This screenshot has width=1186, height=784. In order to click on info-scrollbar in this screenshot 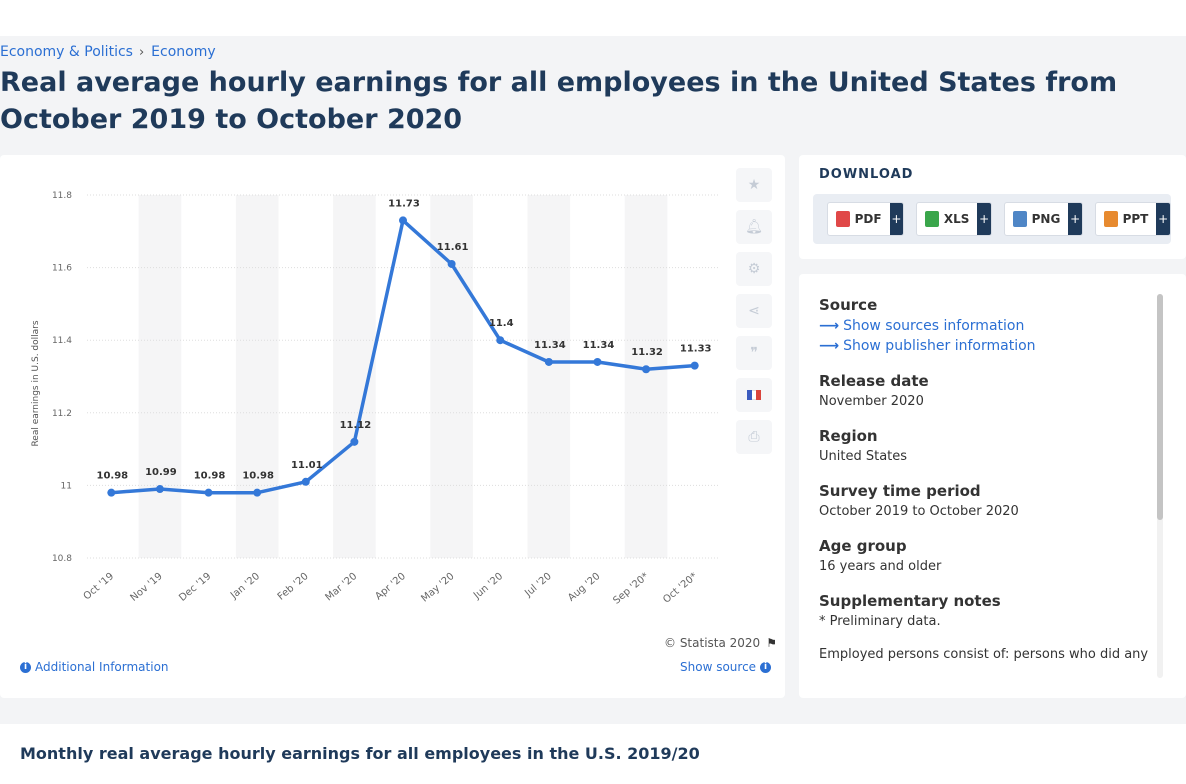, I will do `click(1160, 486)`.